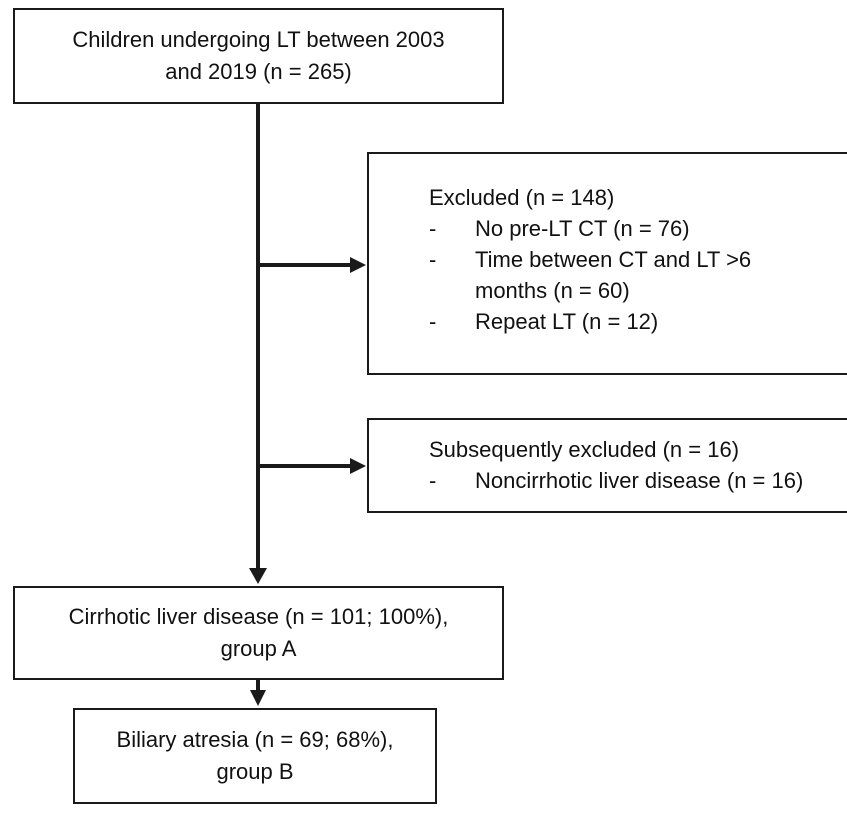 The image size is (847, 835). What do you see at coordinates (258, 616) in the screenshot?
I see `group-a-line-1: Cirrhotic liver disease (n = 101; 100%),` at bounding box center [258, 616].